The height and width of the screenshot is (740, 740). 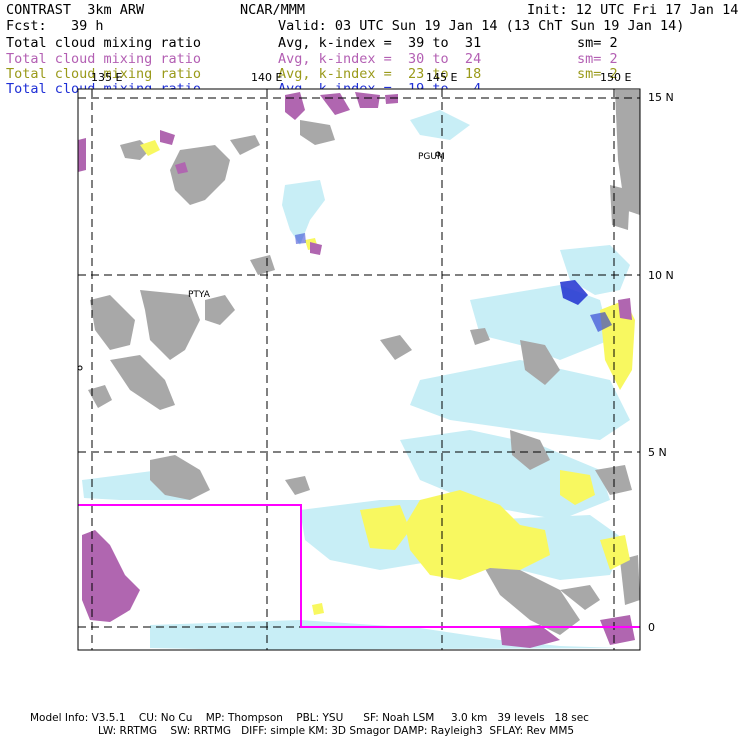 What do you see at coordinates (380, 59) in the screenshot?
I see `field-kindex-2: Avg, k-index = 30 to 24` at bounding box center [380, 59].